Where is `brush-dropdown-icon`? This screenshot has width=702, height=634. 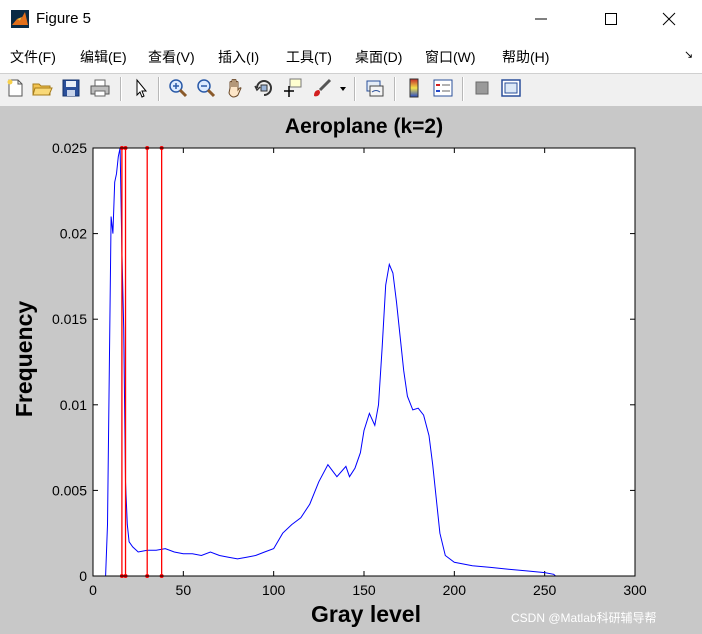
brush-dropdown-icon is located at coordinates (343, 88).